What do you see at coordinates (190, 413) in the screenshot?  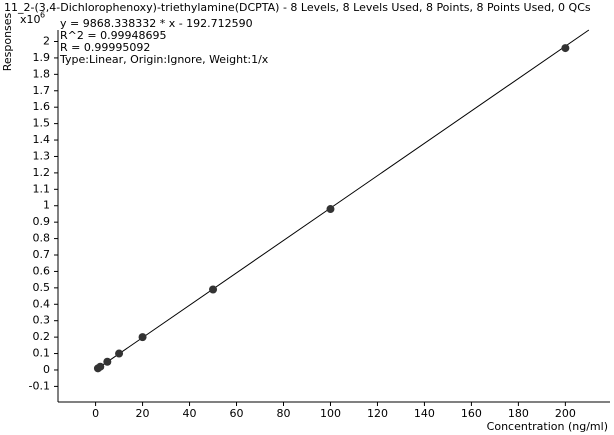 I see `x-tick-label: 40` at bounding box center [190, 413].